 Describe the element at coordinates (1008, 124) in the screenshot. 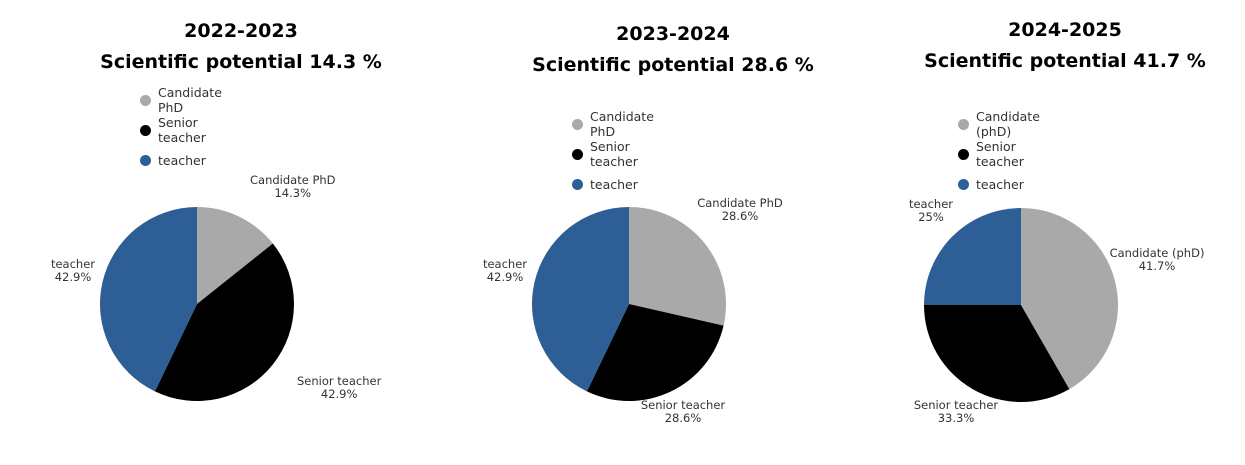

I see `legend-label: Candidate (phD)` at that location.